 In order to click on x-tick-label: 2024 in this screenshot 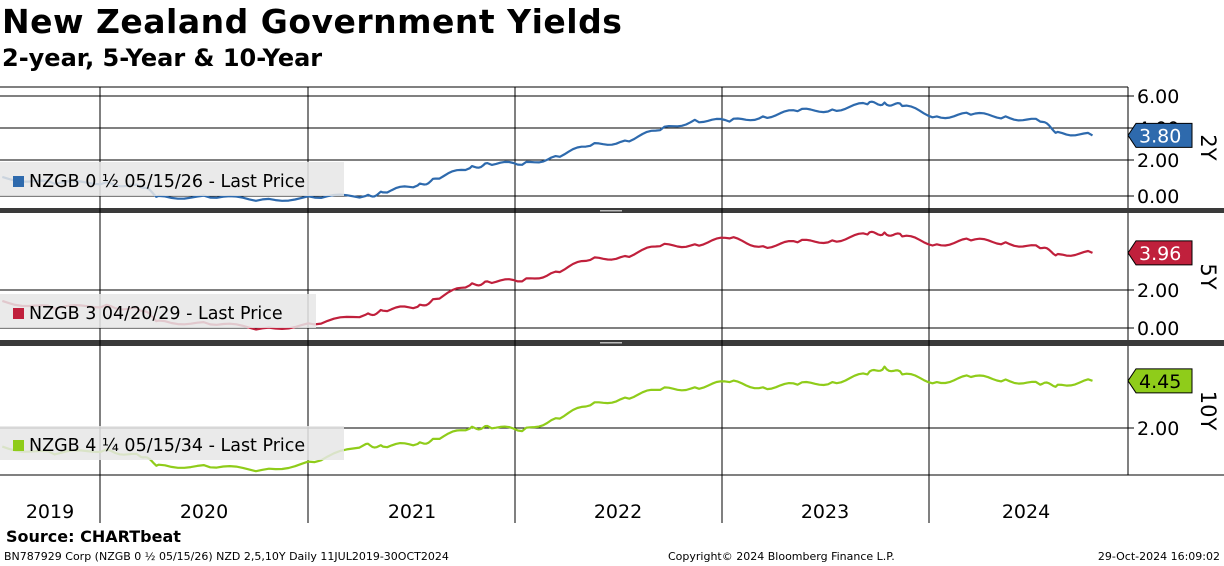, I will do `click(1026, 512)`.